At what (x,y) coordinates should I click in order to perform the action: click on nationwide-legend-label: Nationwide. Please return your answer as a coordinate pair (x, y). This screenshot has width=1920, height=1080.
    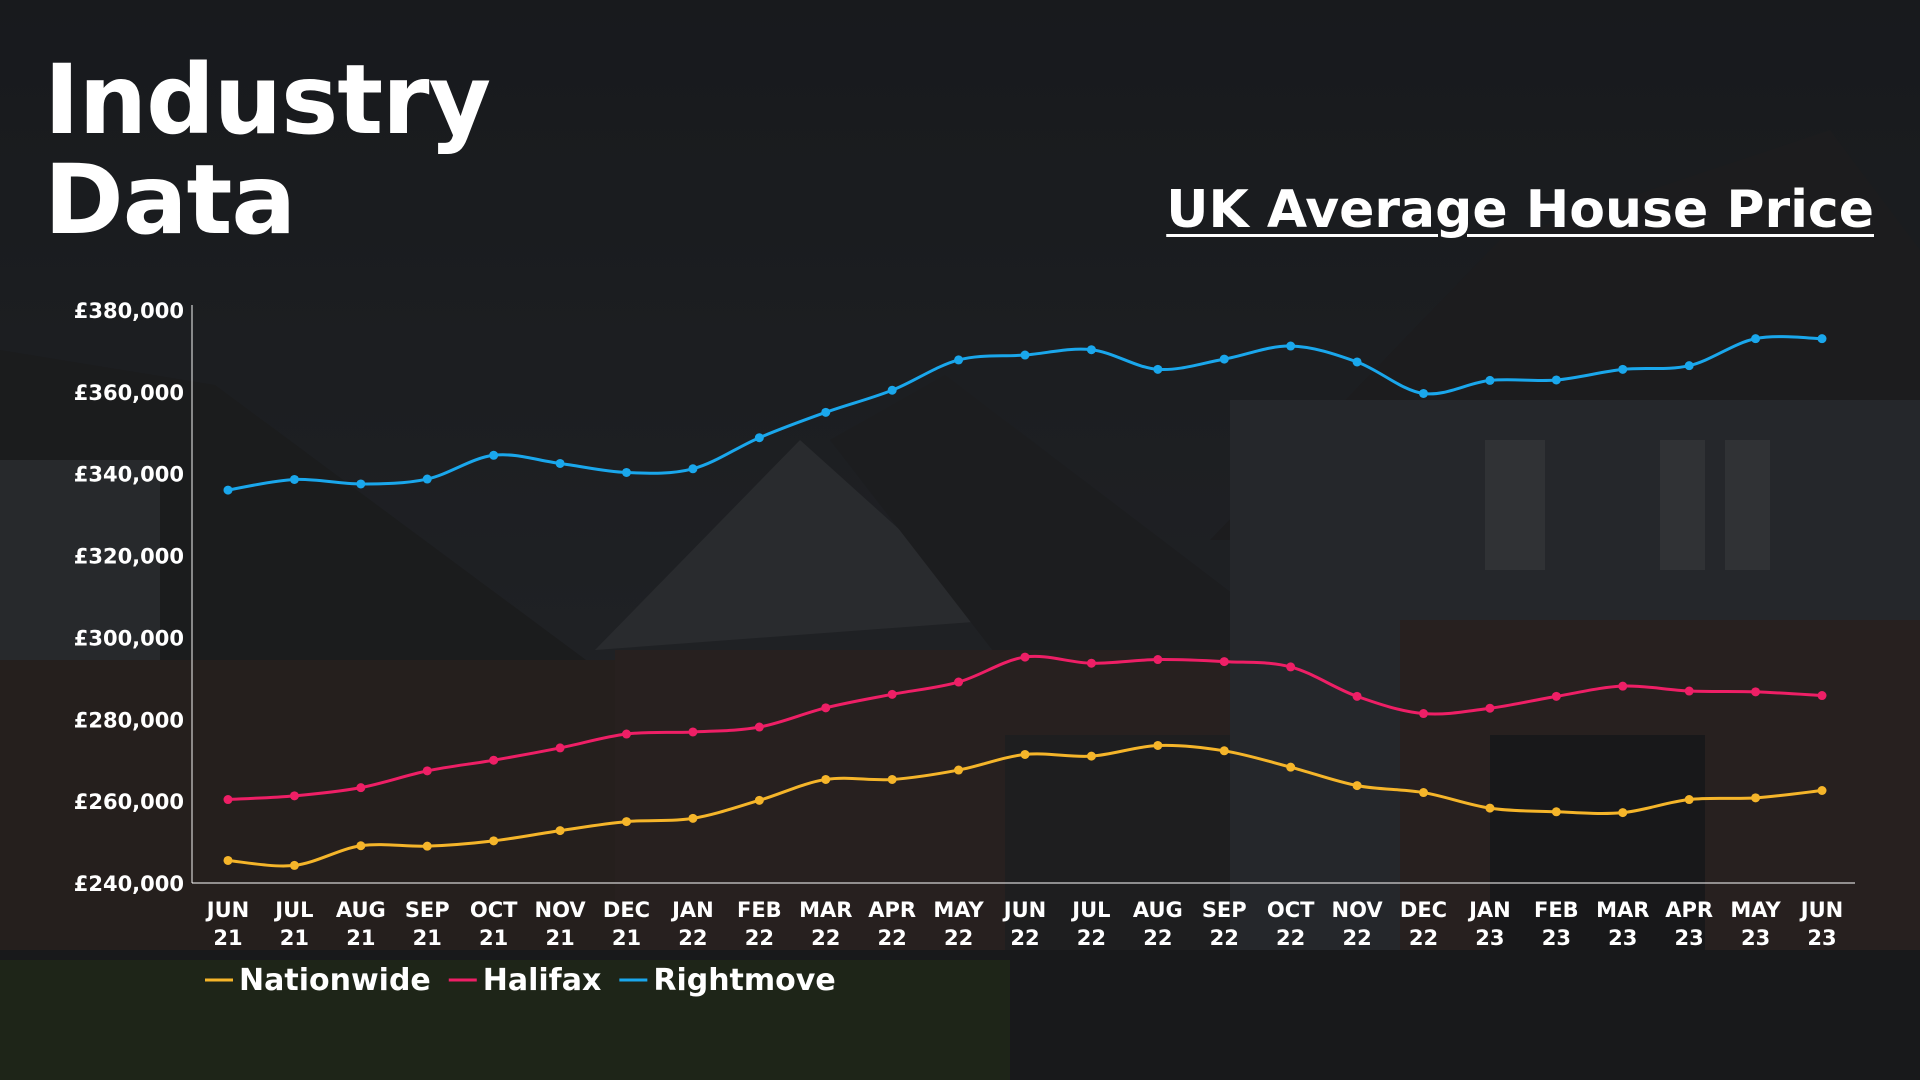
    Looking at the image, I should click on (335, 980).